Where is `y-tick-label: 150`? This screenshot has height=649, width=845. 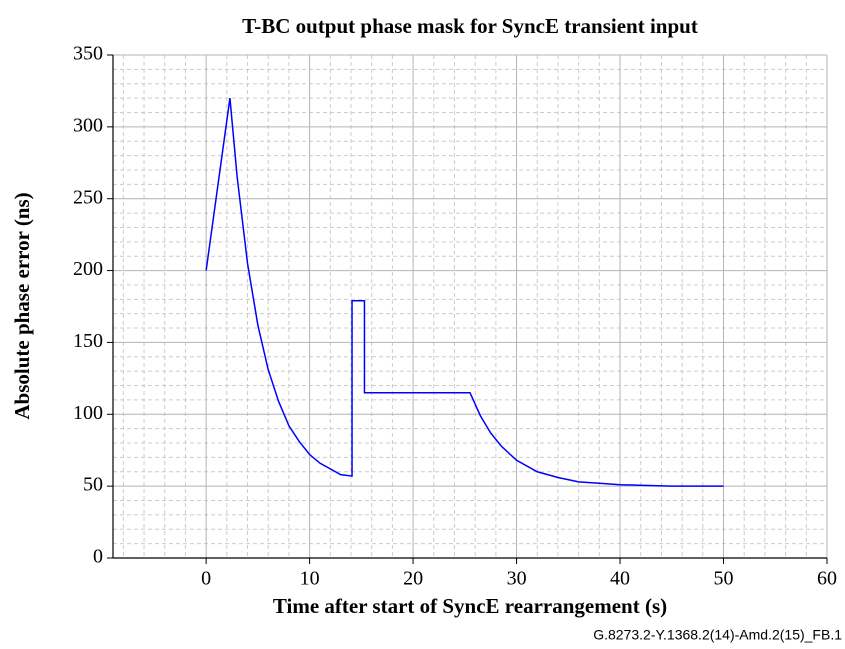
y-tick-label: 150 is located at coordinates (88, 341).